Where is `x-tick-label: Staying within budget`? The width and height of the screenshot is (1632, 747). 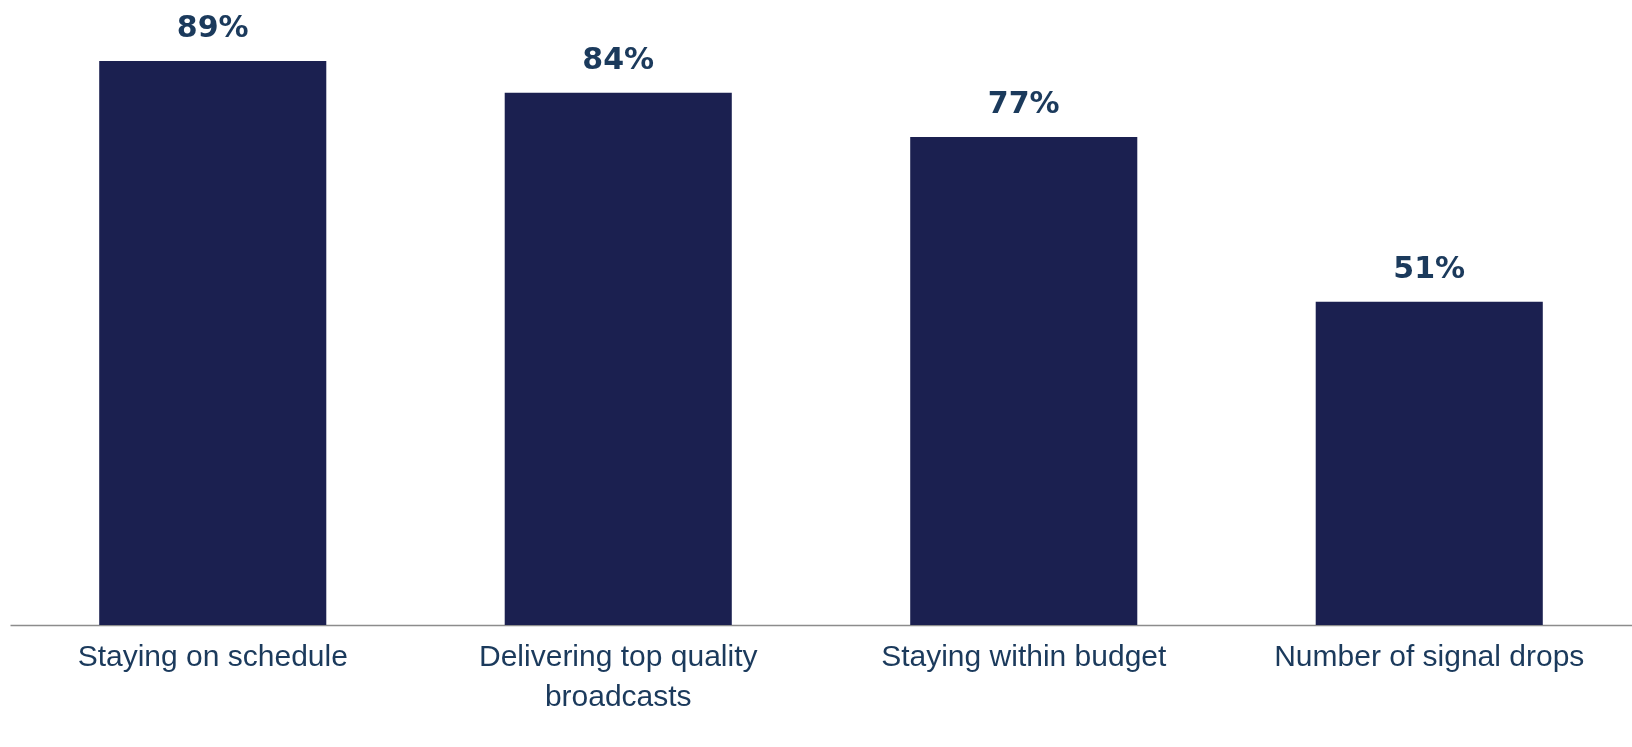 x-tick-label: Staying within budget is located at coordinates (1024, 655).